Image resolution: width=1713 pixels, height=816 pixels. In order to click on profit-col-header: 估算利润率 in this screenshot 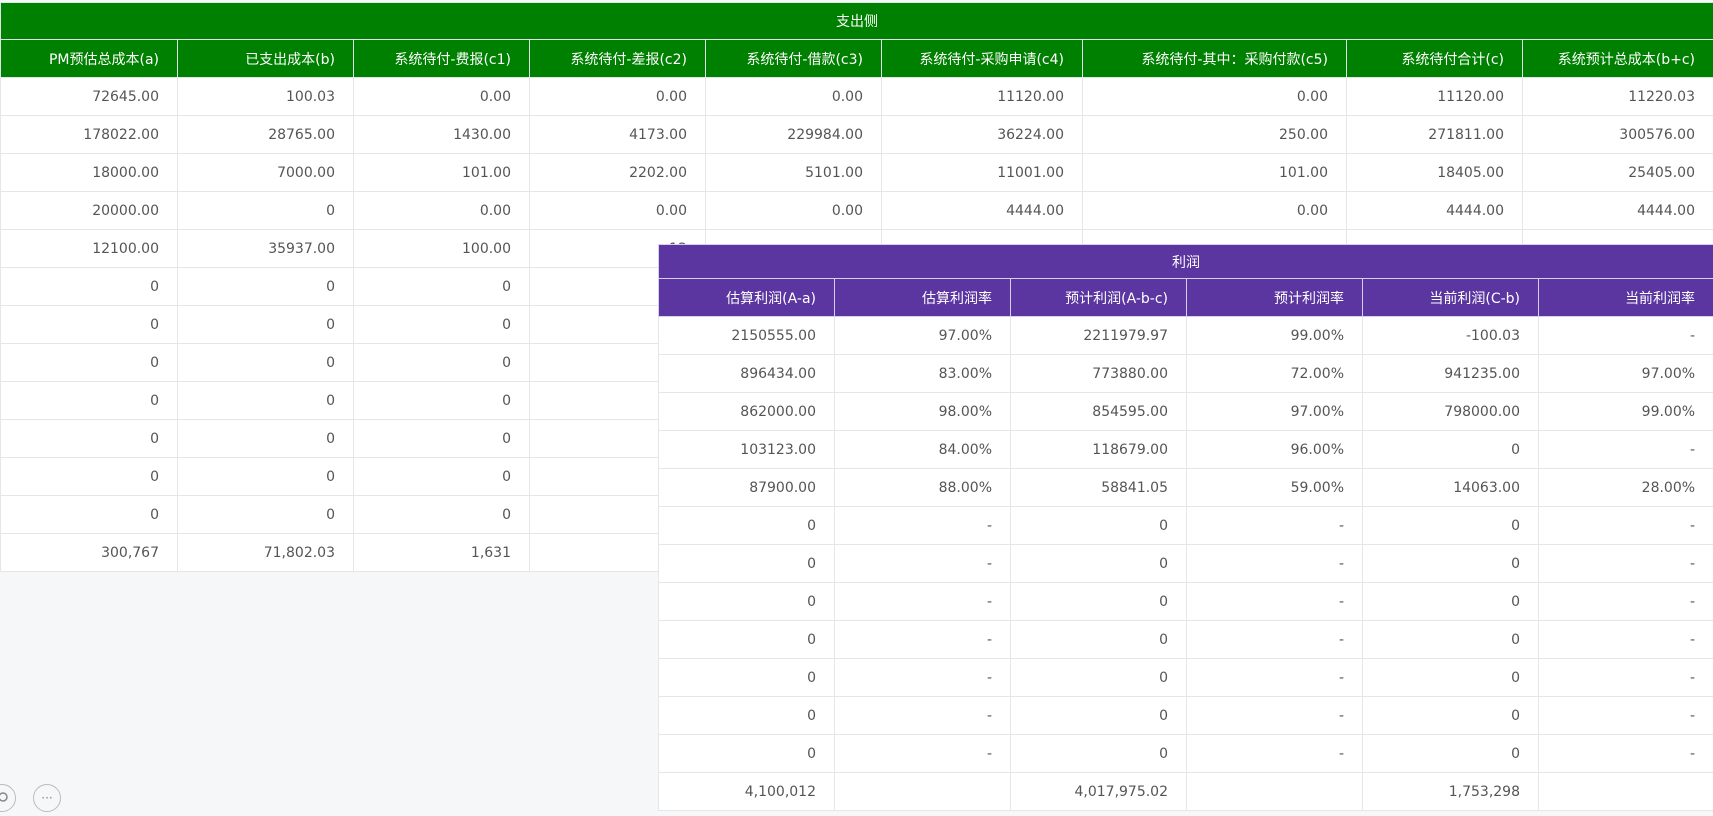, I will do `click(922, 297)`.